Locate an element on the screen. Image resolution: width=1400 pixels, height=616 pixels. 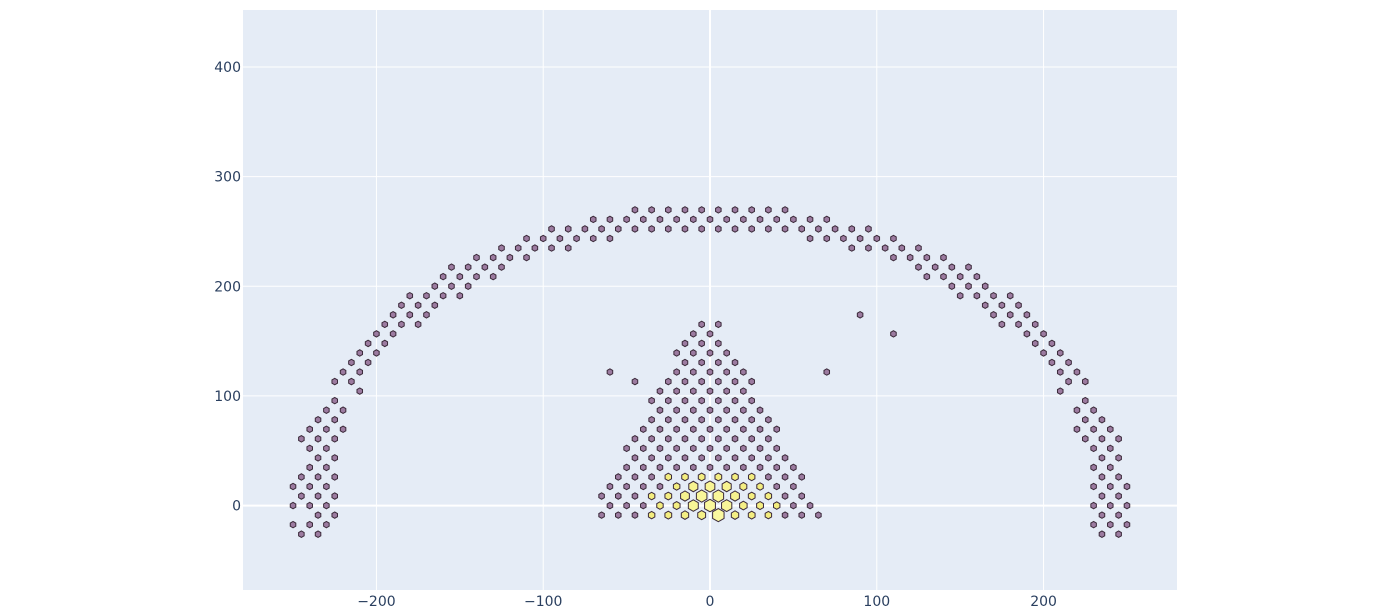
x-tick-label: 0 is located at coordinates (710, 602).